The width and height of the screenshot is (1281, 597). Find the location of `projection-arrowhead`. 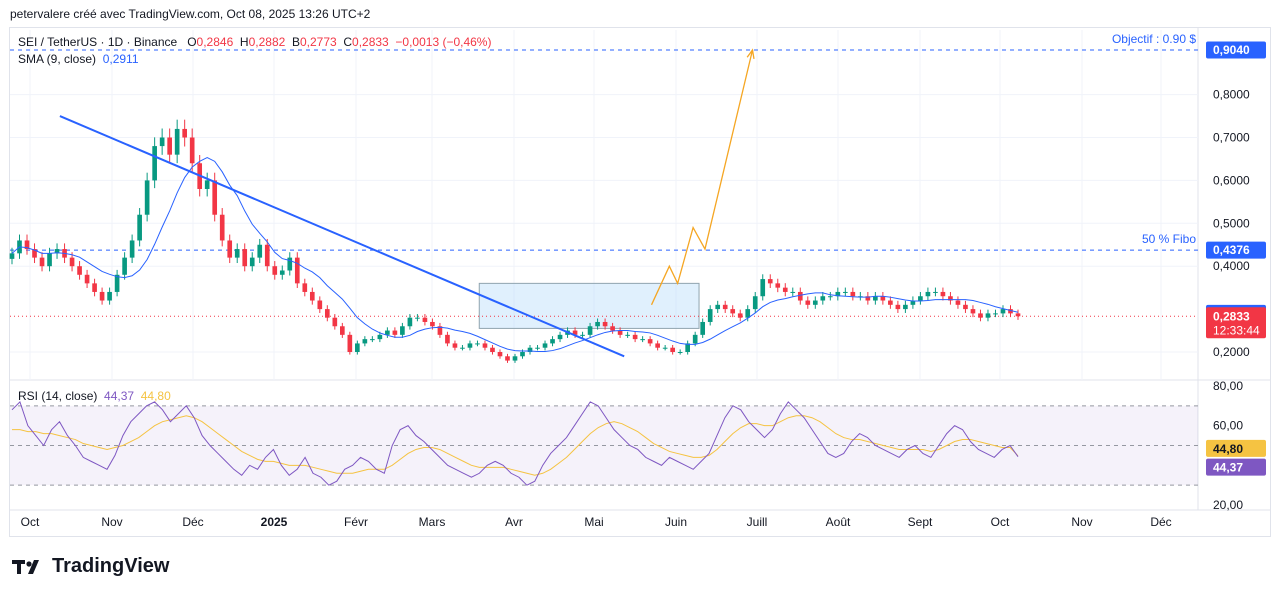

projection-arrowhead is located at coordinates (750, 53).